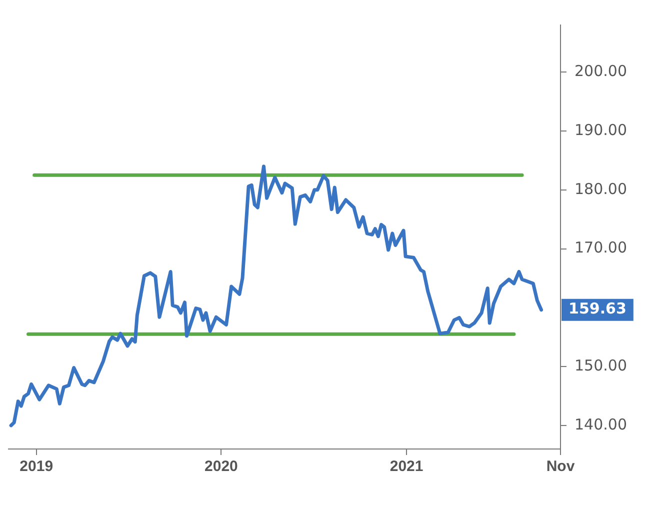 The height and width of the screenshot is (507, 651). I want to click on y-tick-label: 150.00, so click(601, 365).